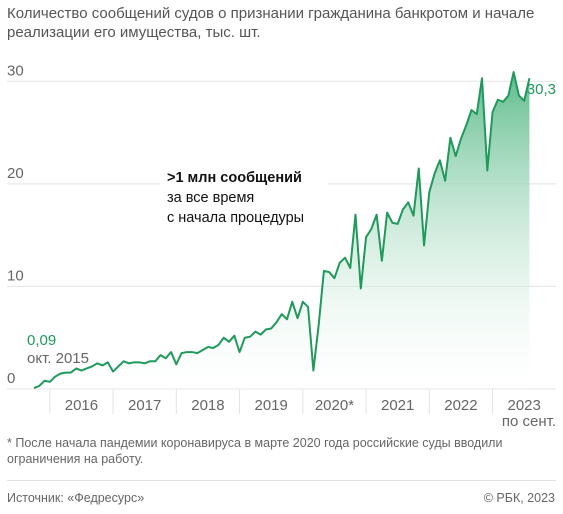 This screenshot has width=563, height=514. I want to click on y-tick-label: 20, so click(15, 173).